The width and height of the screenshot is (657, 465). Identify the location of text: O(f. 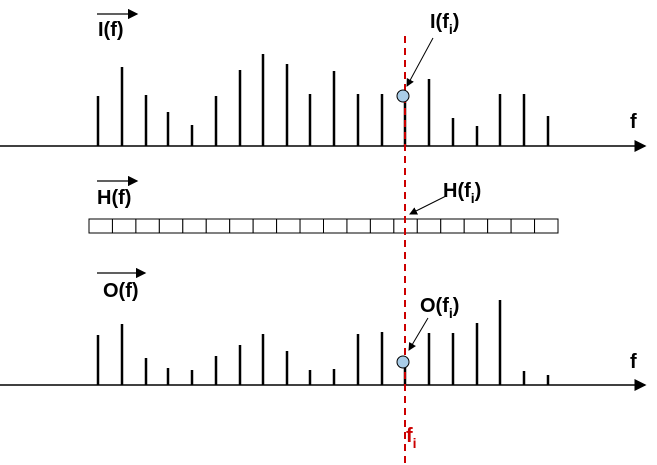
(434, 306).